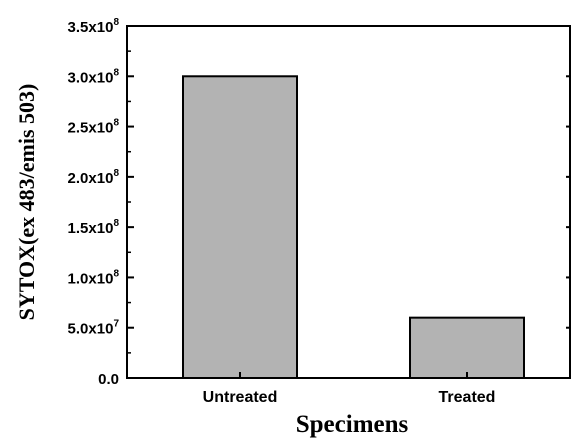  I want to click on y-tick-label: 3.0x10⁸, so click(94, 76).